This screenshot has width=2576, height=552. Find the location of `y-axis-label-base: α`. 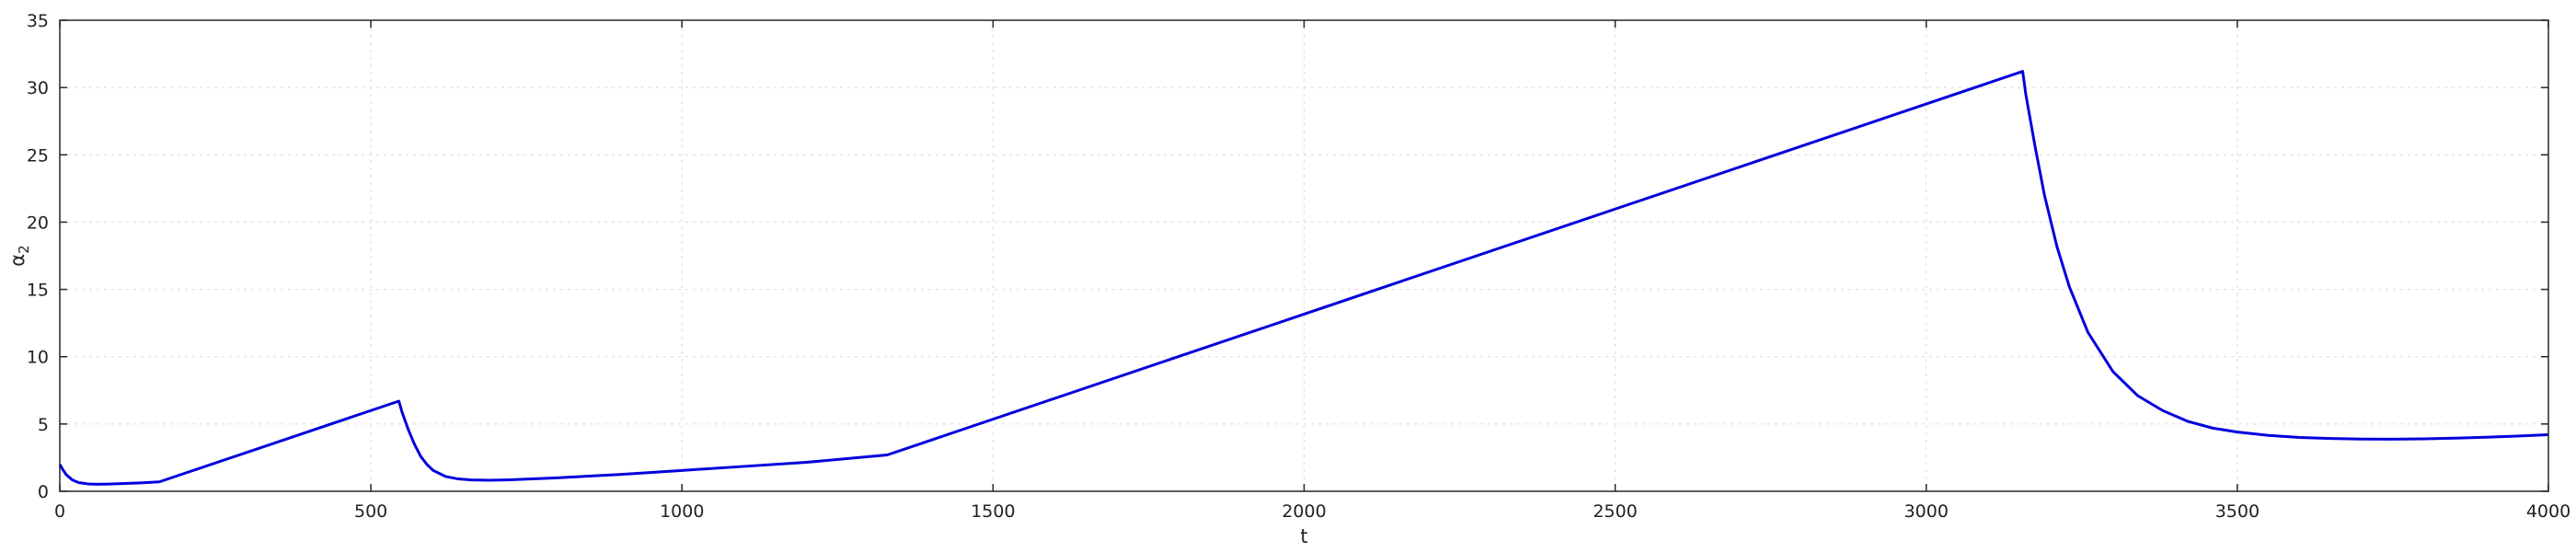

y-axis-label-base: α is located at coordinates (17, 260).